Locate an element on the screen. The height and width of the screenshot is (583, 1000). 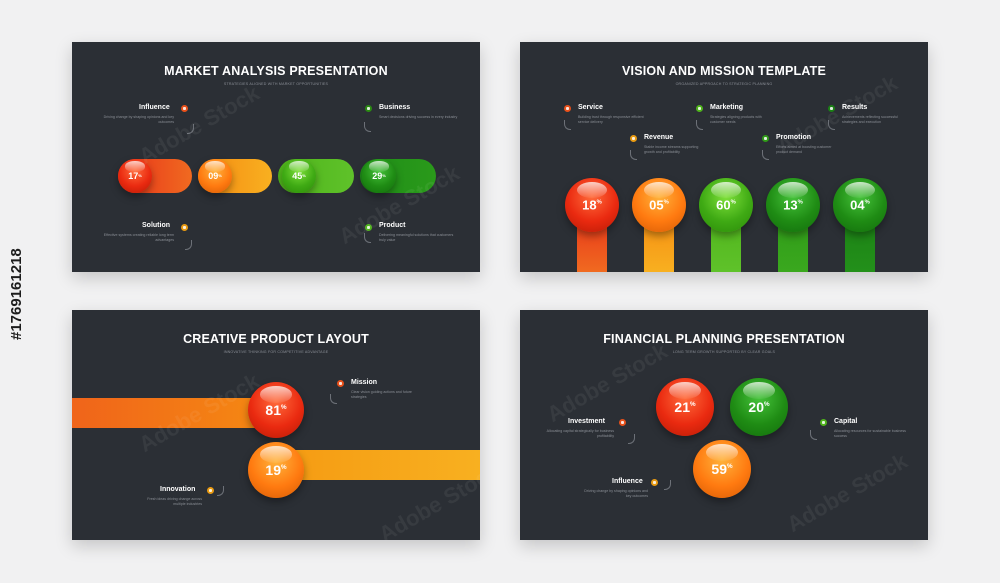
item-label-service: Service is located at coordinates (590, 107).